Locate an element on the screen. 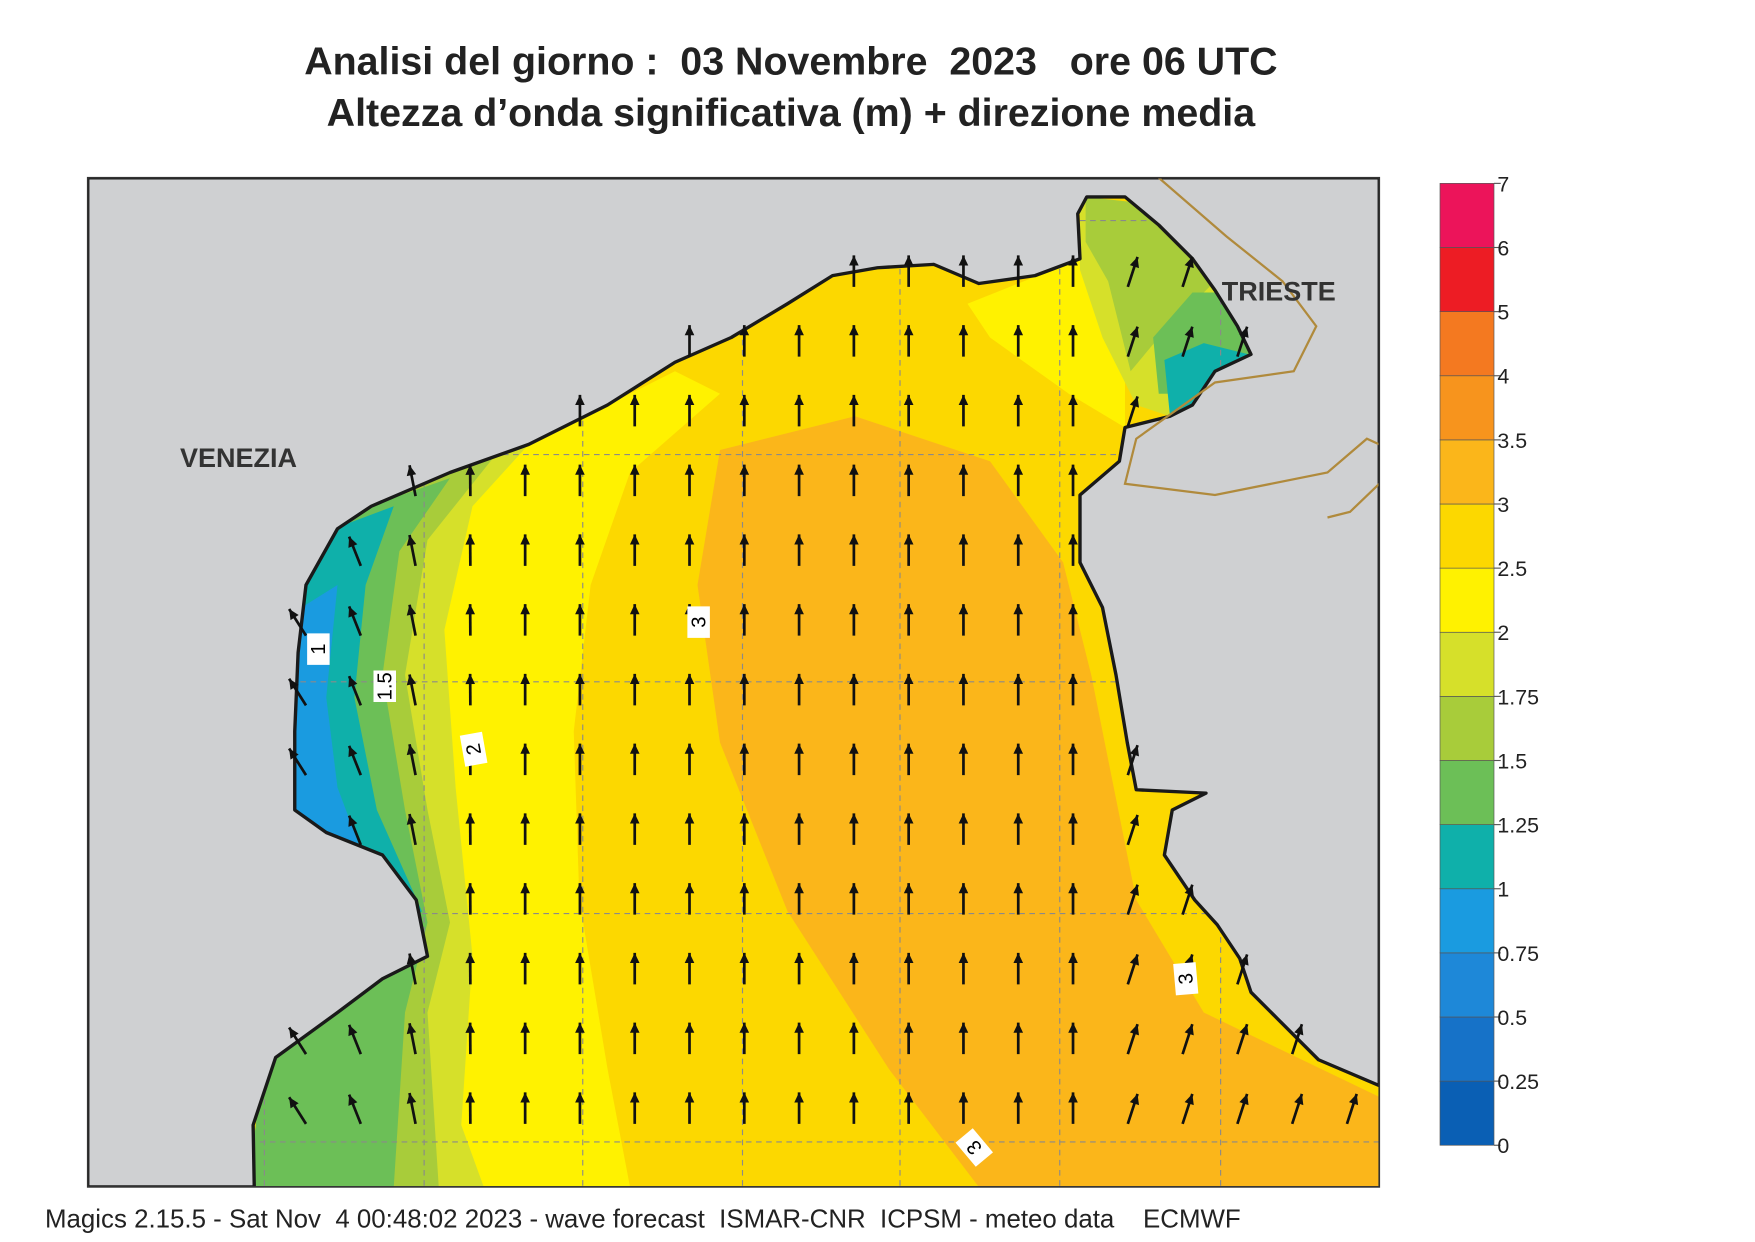 The height and width of the screenshot is (1242, 1755). colorbar-label: 0 is located at coordinates (1503, 1146).